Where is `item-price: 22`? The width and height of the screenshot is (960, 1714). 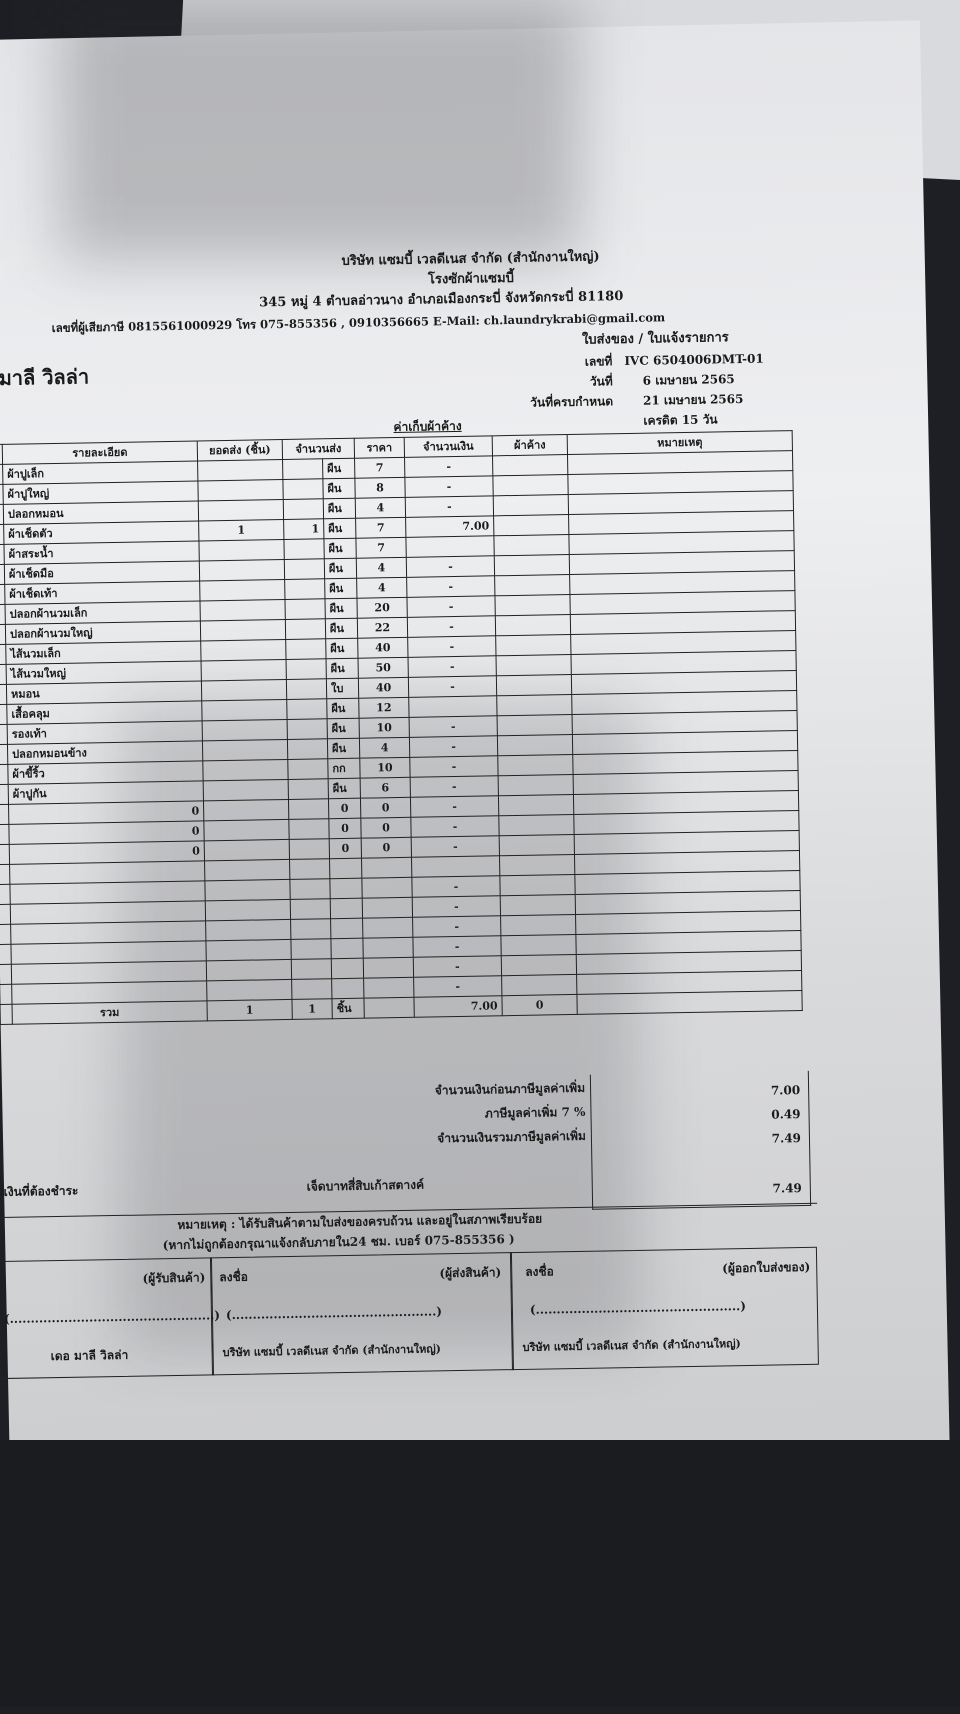 item-price: 22 is located at coordinates (382, 628).